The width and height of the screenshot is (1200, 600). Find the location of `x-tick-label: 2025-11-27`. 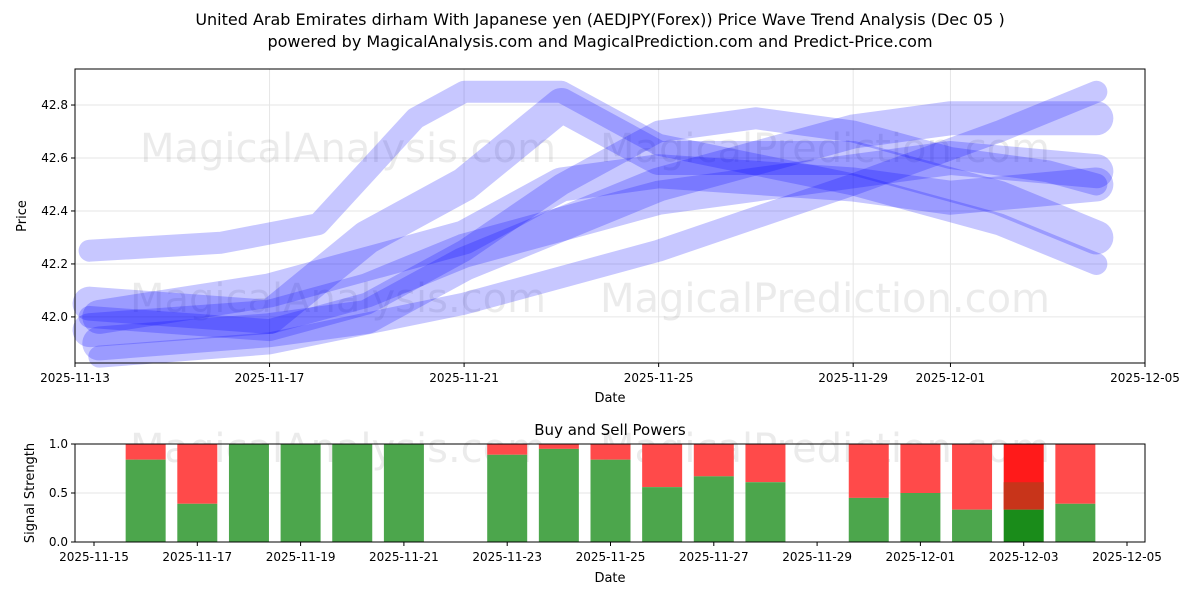

x-tick-label: 2025-11-27 is located at coordinates (714, 557).